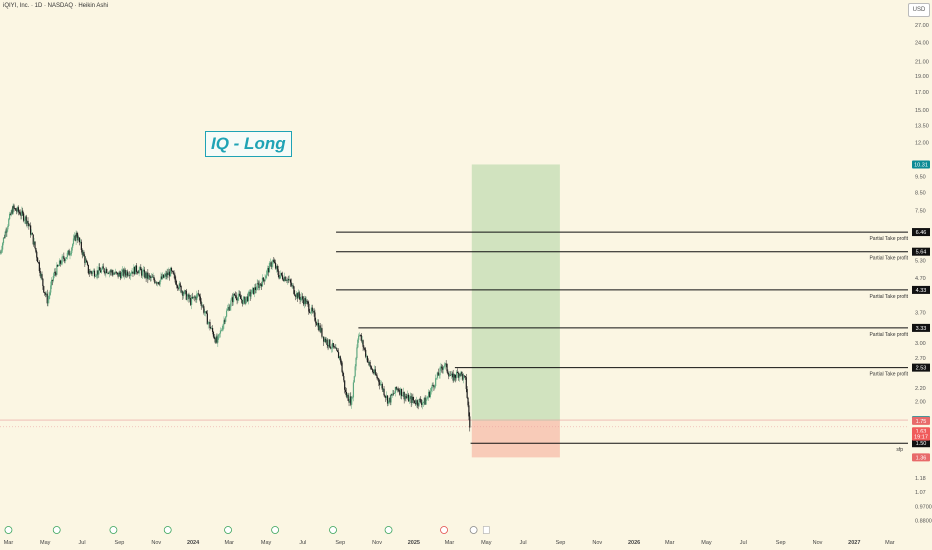  I want to click on x-tick-label: 2024, so click(193, 543).